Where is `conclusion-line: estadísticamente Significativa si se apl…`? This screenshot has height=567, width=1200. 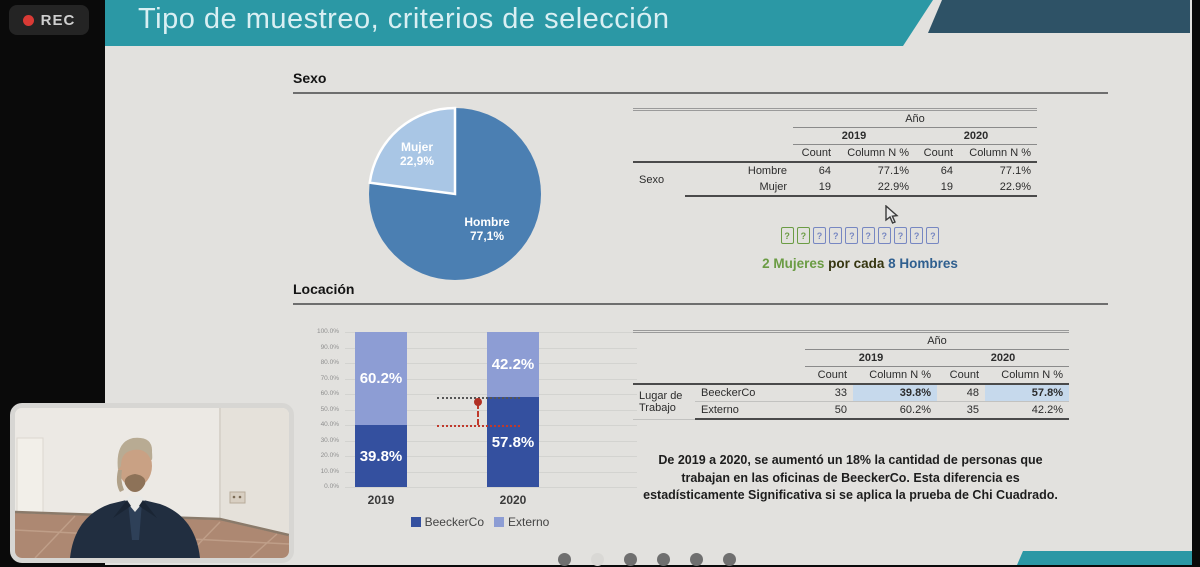
conclusion-line: estadísticamente Significativa si se apl… is located at coordinates (850, 495).